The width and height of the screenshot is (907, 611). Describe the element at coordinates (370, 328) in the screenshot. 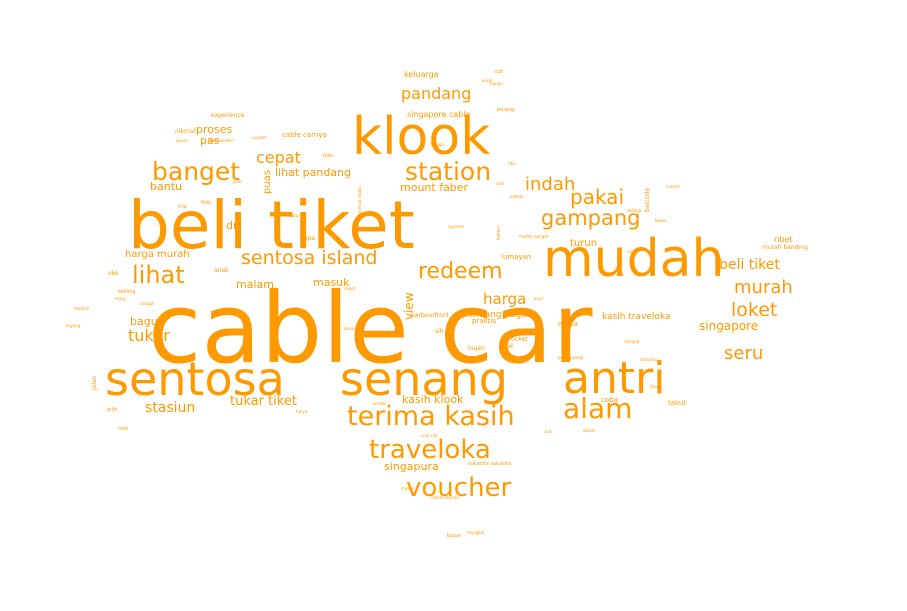

I see `word-cable-car: cable car` at that location.